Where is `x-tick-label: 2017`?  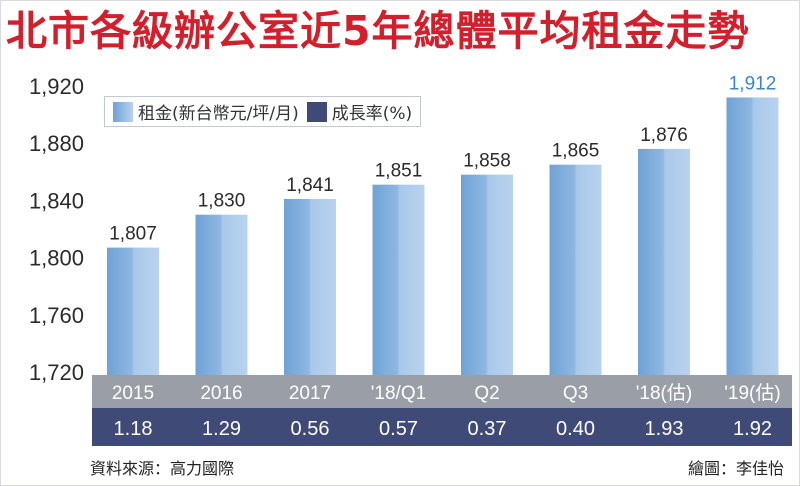 x-tick-label: 2017 is located at coordinates (310, 393).